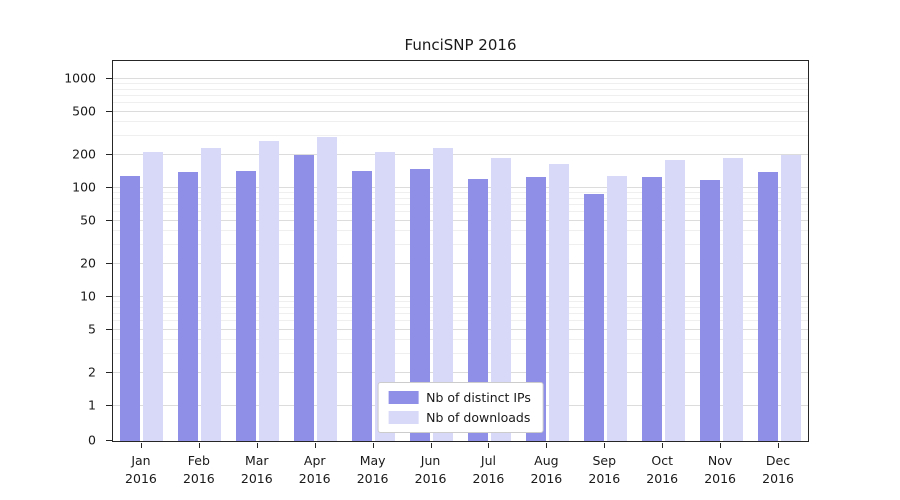  What do you see at coordinates (92, 372) in the screenshot?
I see `y-tick-label-2: 2` at bounding box center [92, 372].